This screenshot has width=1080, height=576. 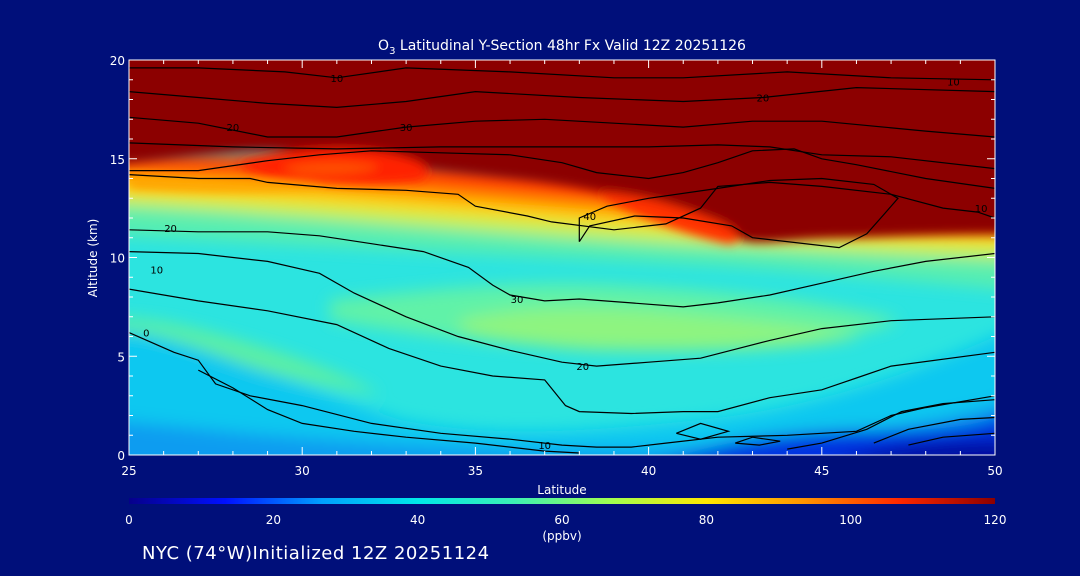 What do you see at coordinates (273, 520) in the screenshot?
I see `colorbar-tick-label: 20` at bounding box center [273, 520].